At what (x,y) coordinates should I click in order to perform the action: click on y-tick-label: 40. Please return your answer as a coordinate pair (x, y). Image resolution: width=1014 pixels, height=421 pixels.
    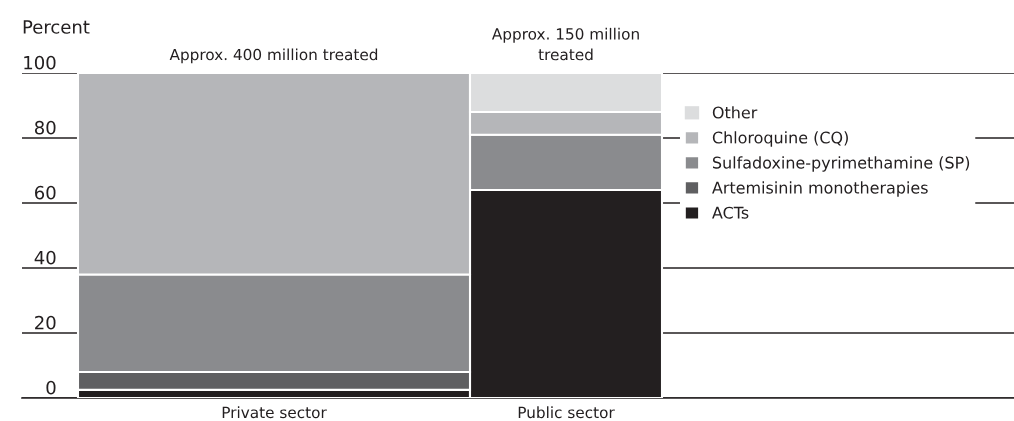
    Looking at the image, I should click on (45, 257).